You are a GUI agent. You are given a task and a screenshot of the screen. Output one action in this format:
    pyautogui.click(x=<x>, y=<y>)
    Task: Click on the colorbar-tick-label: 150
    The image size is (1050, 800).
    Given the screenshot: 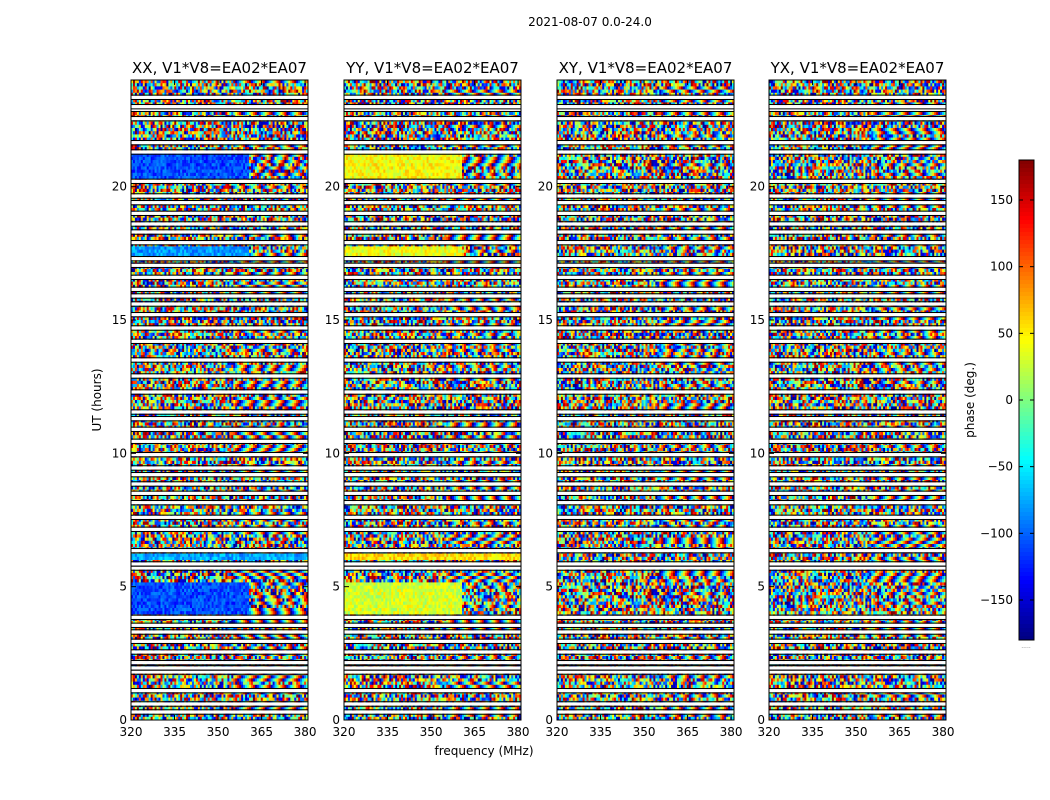 What is the action you would take?
    pyautogui.click(x=1001, y=200)
    